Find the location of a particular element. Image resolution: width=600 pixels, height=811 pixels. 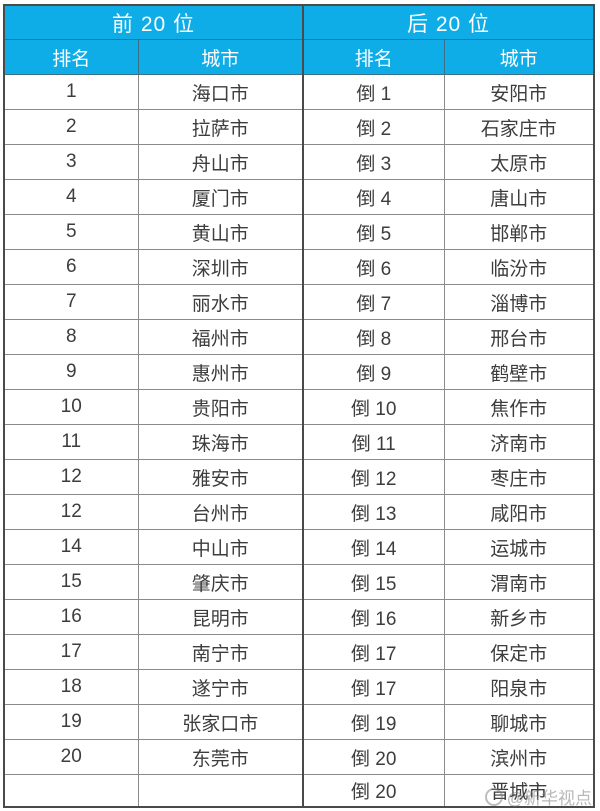

table-row: 16 昆明市倒 16 新乡市 is located at coordinates (299, 617).